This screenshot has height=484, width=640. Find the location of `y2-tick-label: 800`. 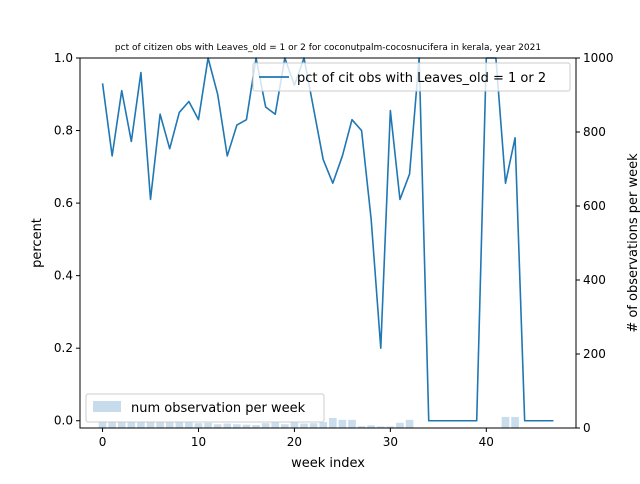

y2-tick-label: 800 is located at coordinates (594, 132).